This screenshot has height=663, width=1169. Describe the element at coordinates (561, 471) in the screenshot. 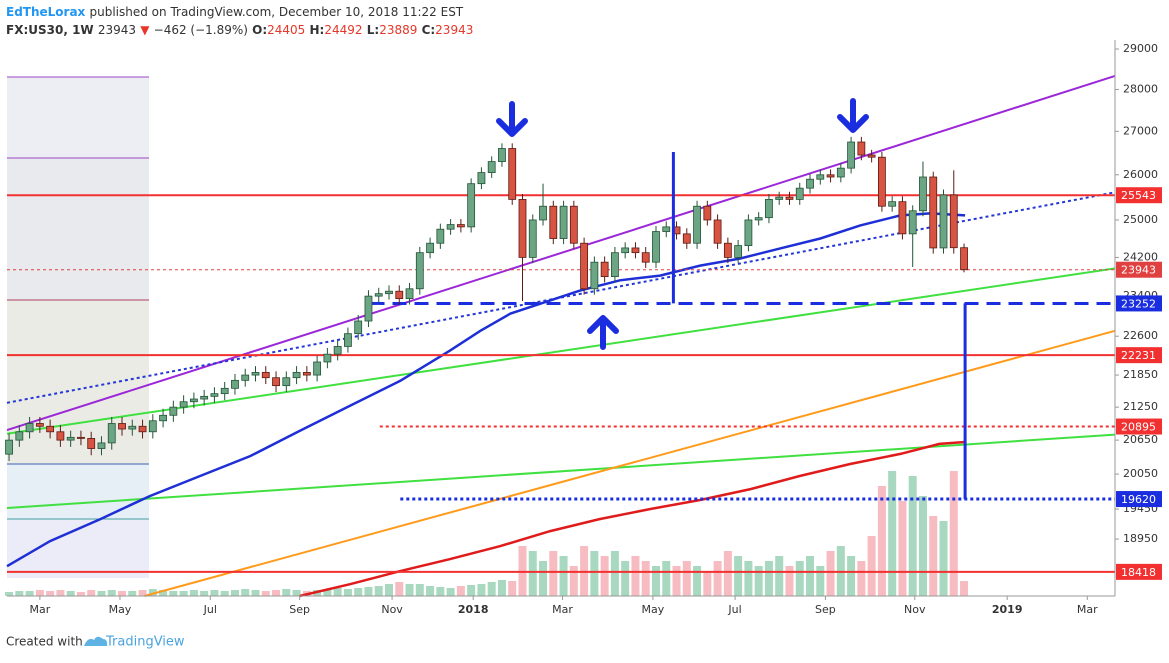

I see `trendline` at that location.